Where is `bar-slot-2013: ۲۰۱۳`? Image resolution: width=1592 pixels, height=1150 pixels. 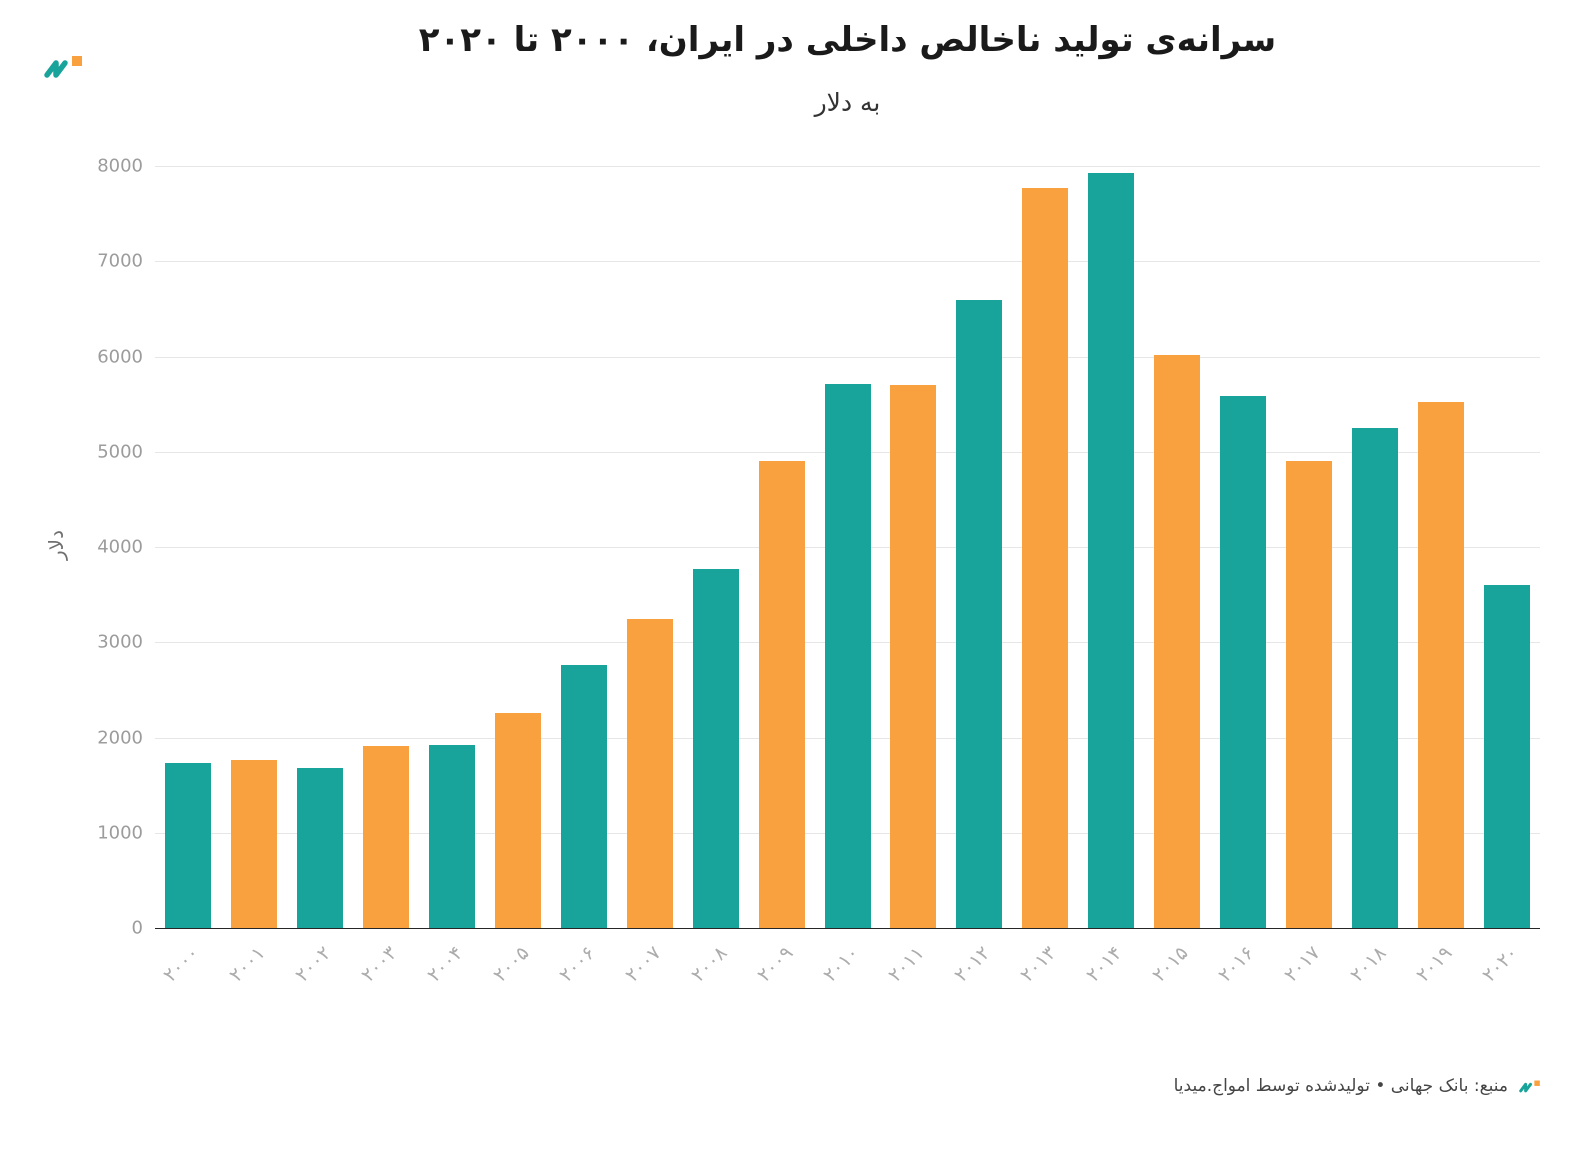
bar-slot-2013: ۲۰۱۳ is located at coordinates (1045, 576).